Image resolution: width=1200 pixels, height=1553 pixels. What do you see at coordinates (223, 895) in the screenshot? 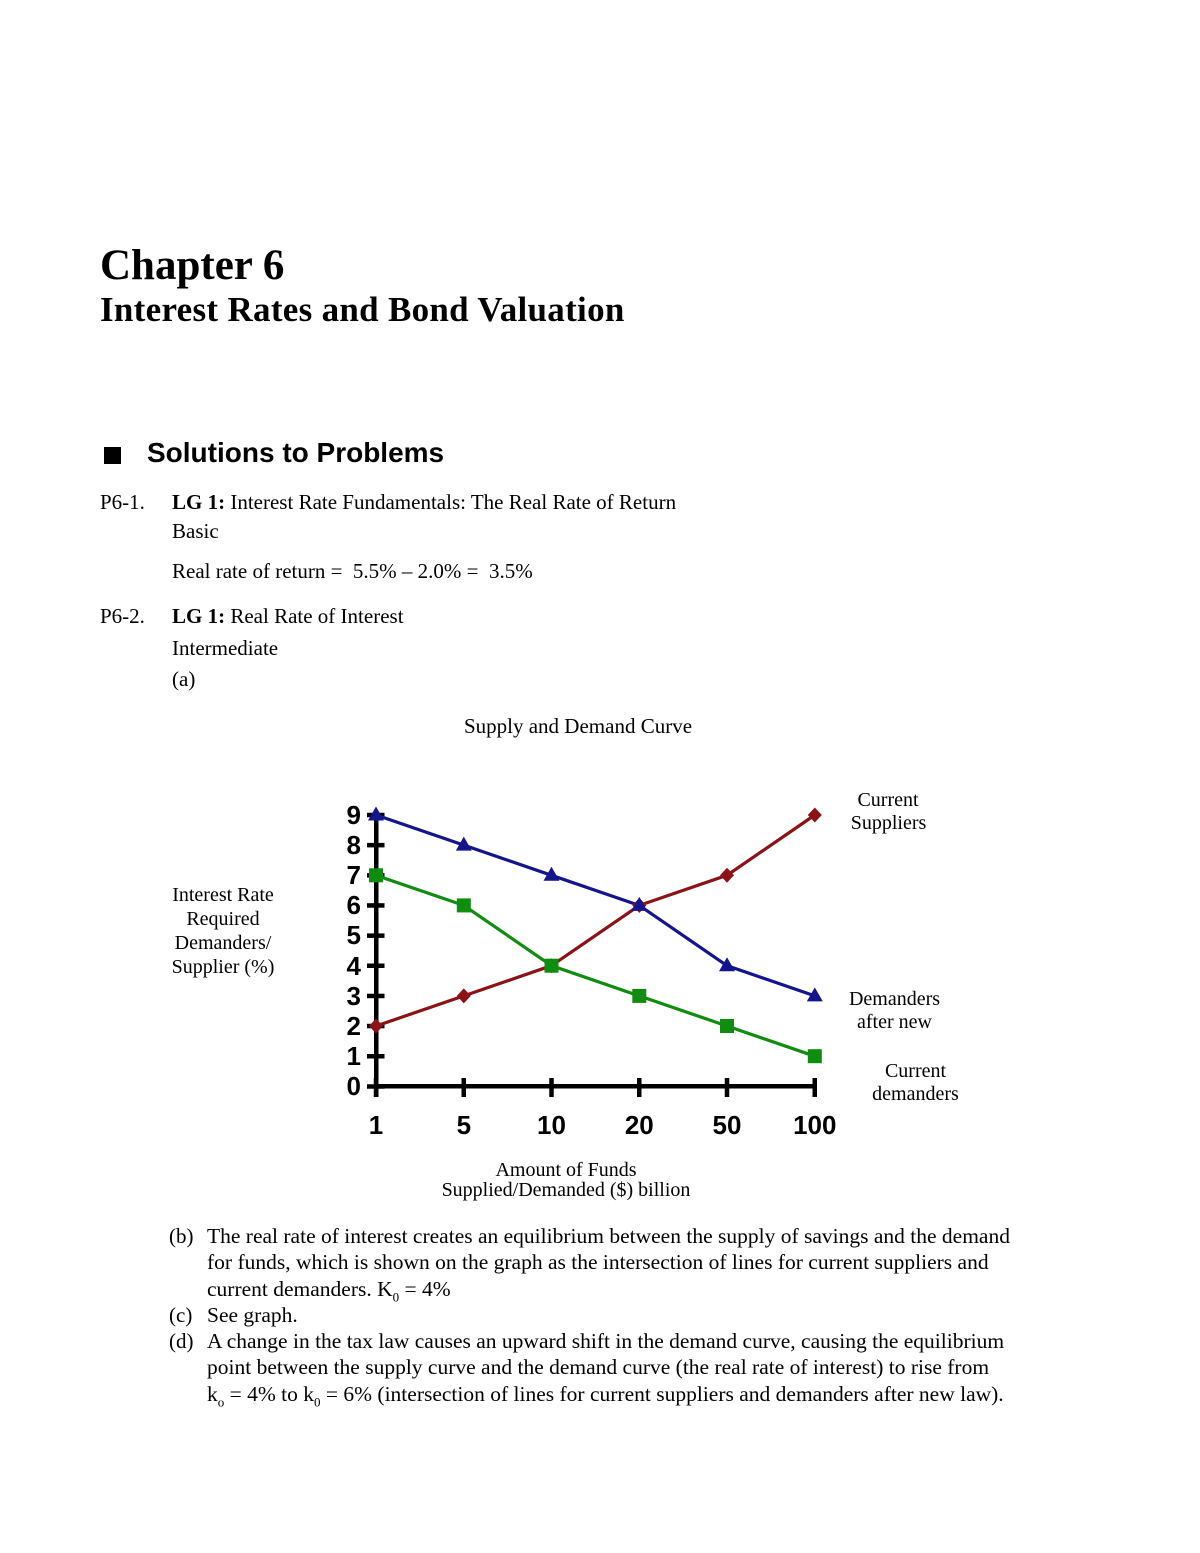
I see `svg-text: Interest Rate` at bounding box center [223, 895].